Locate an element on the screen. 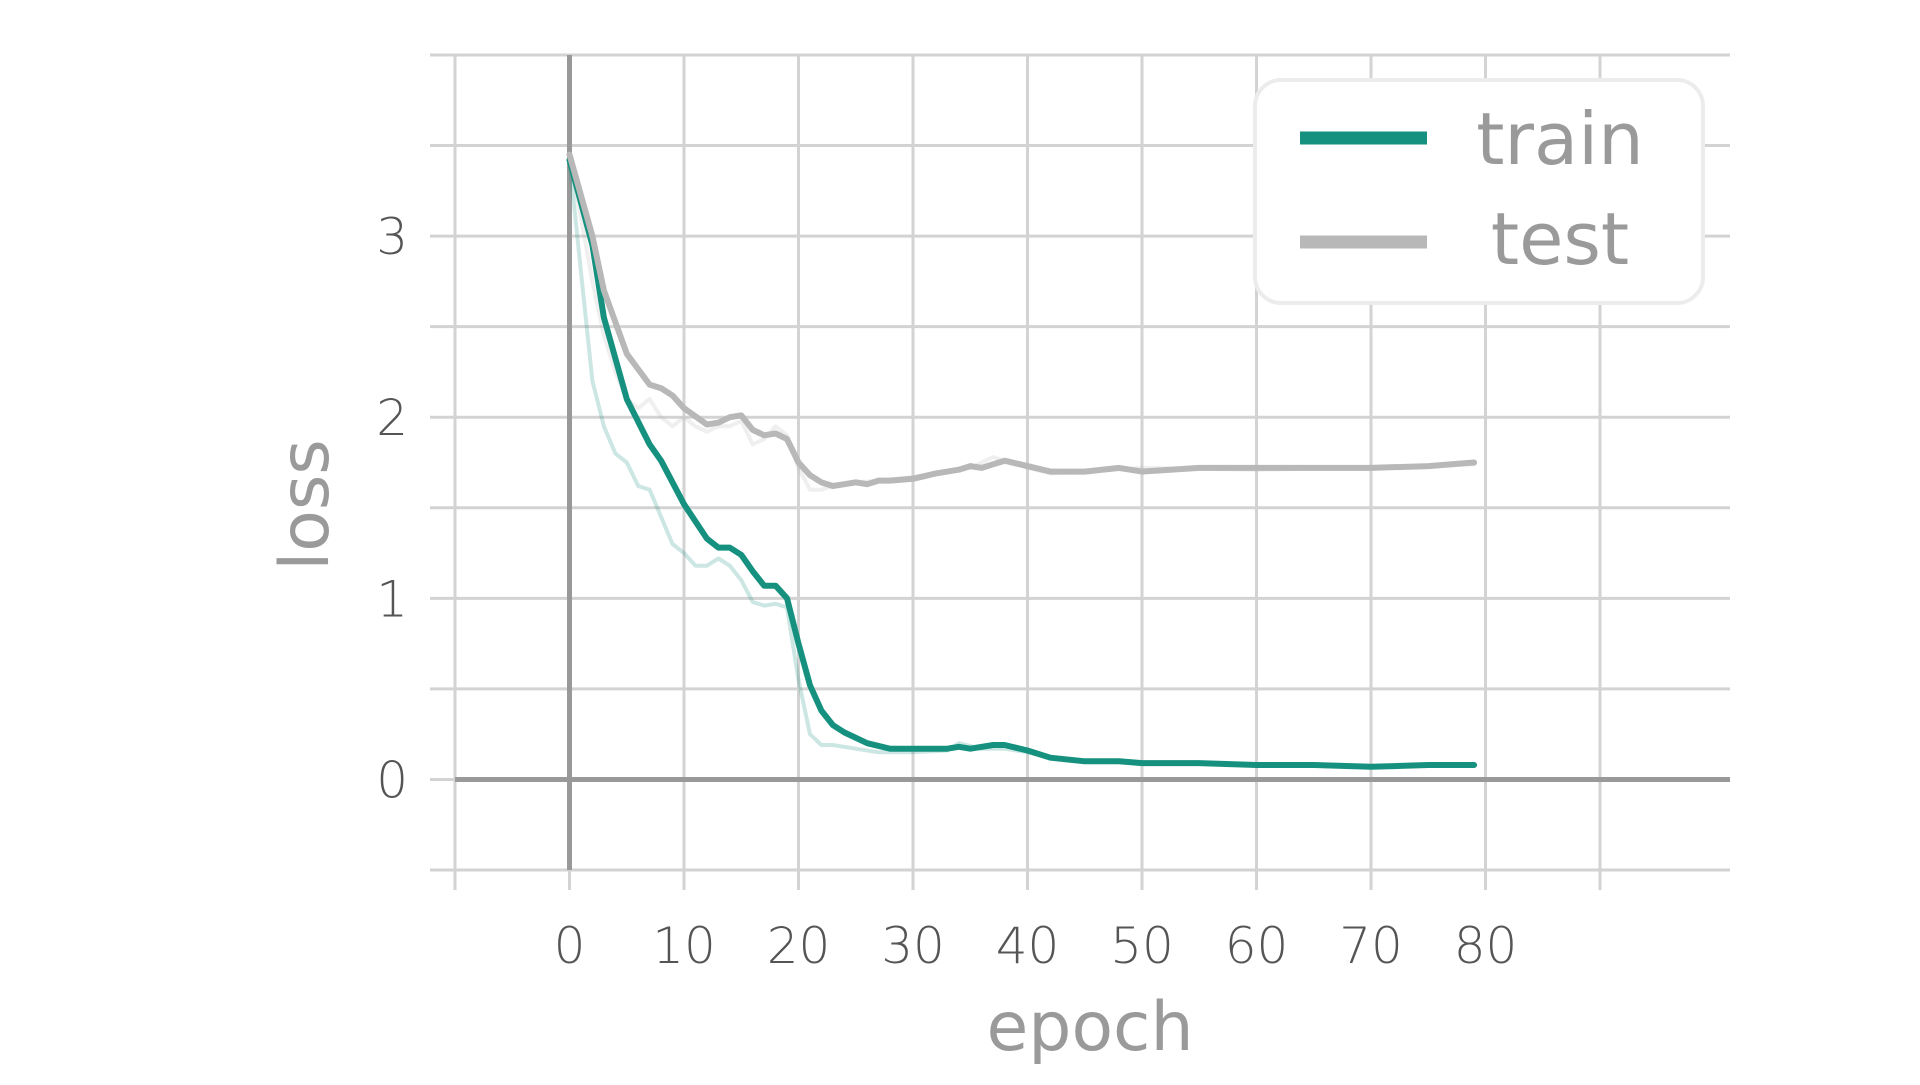 This screenshot has height=1085, width=1920. y-tick-label: 0 is located at coordinates (392, 780).